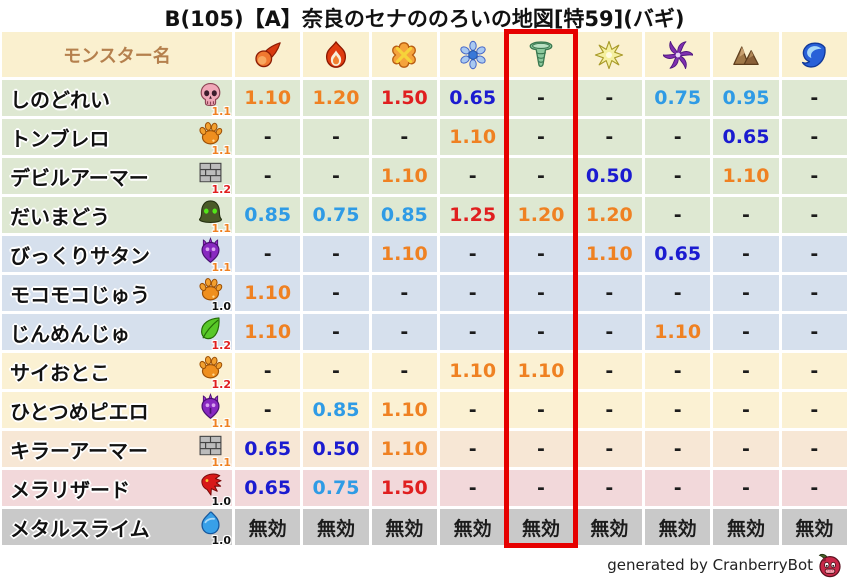 This screenshot has height=583, width=849. Describe the element at coordinates (80, 294) in the screenshot. I see `monster-name: モコモコじゅう` at that location.